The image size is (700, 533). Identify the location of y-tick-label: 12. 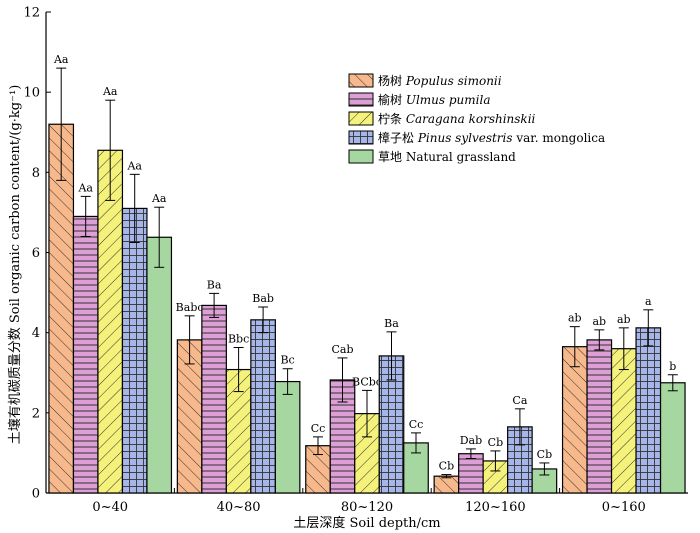
(31, 13).